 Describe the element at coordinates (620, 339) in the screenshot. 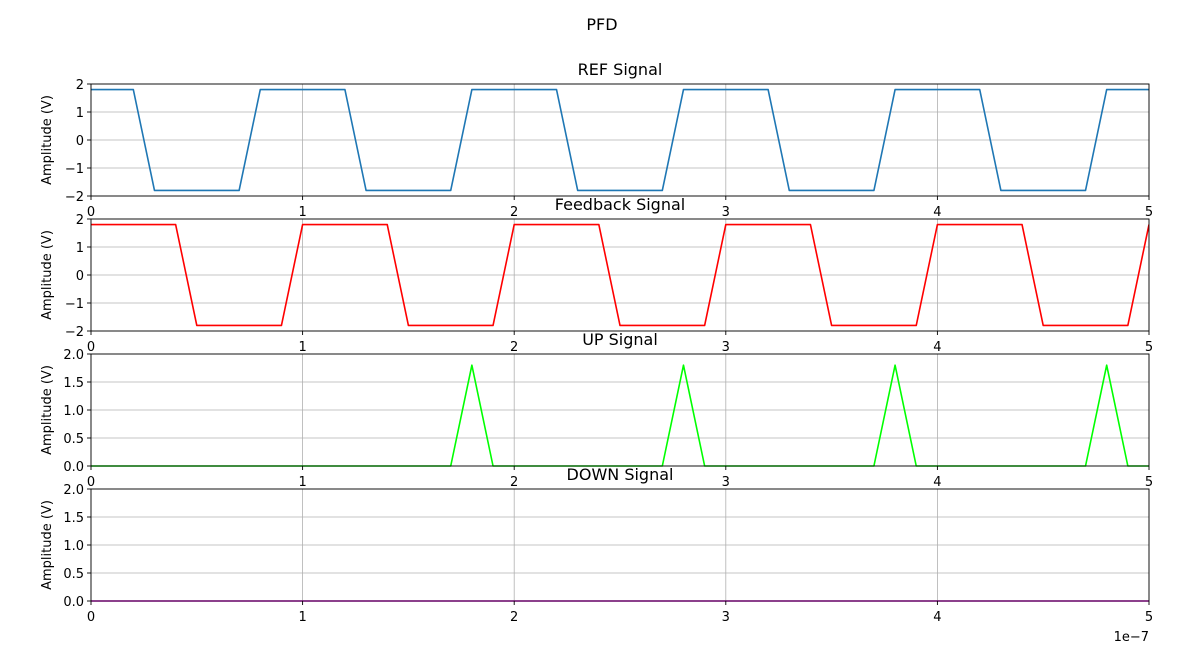

I see `subplot-title: UP Signal` at that location.